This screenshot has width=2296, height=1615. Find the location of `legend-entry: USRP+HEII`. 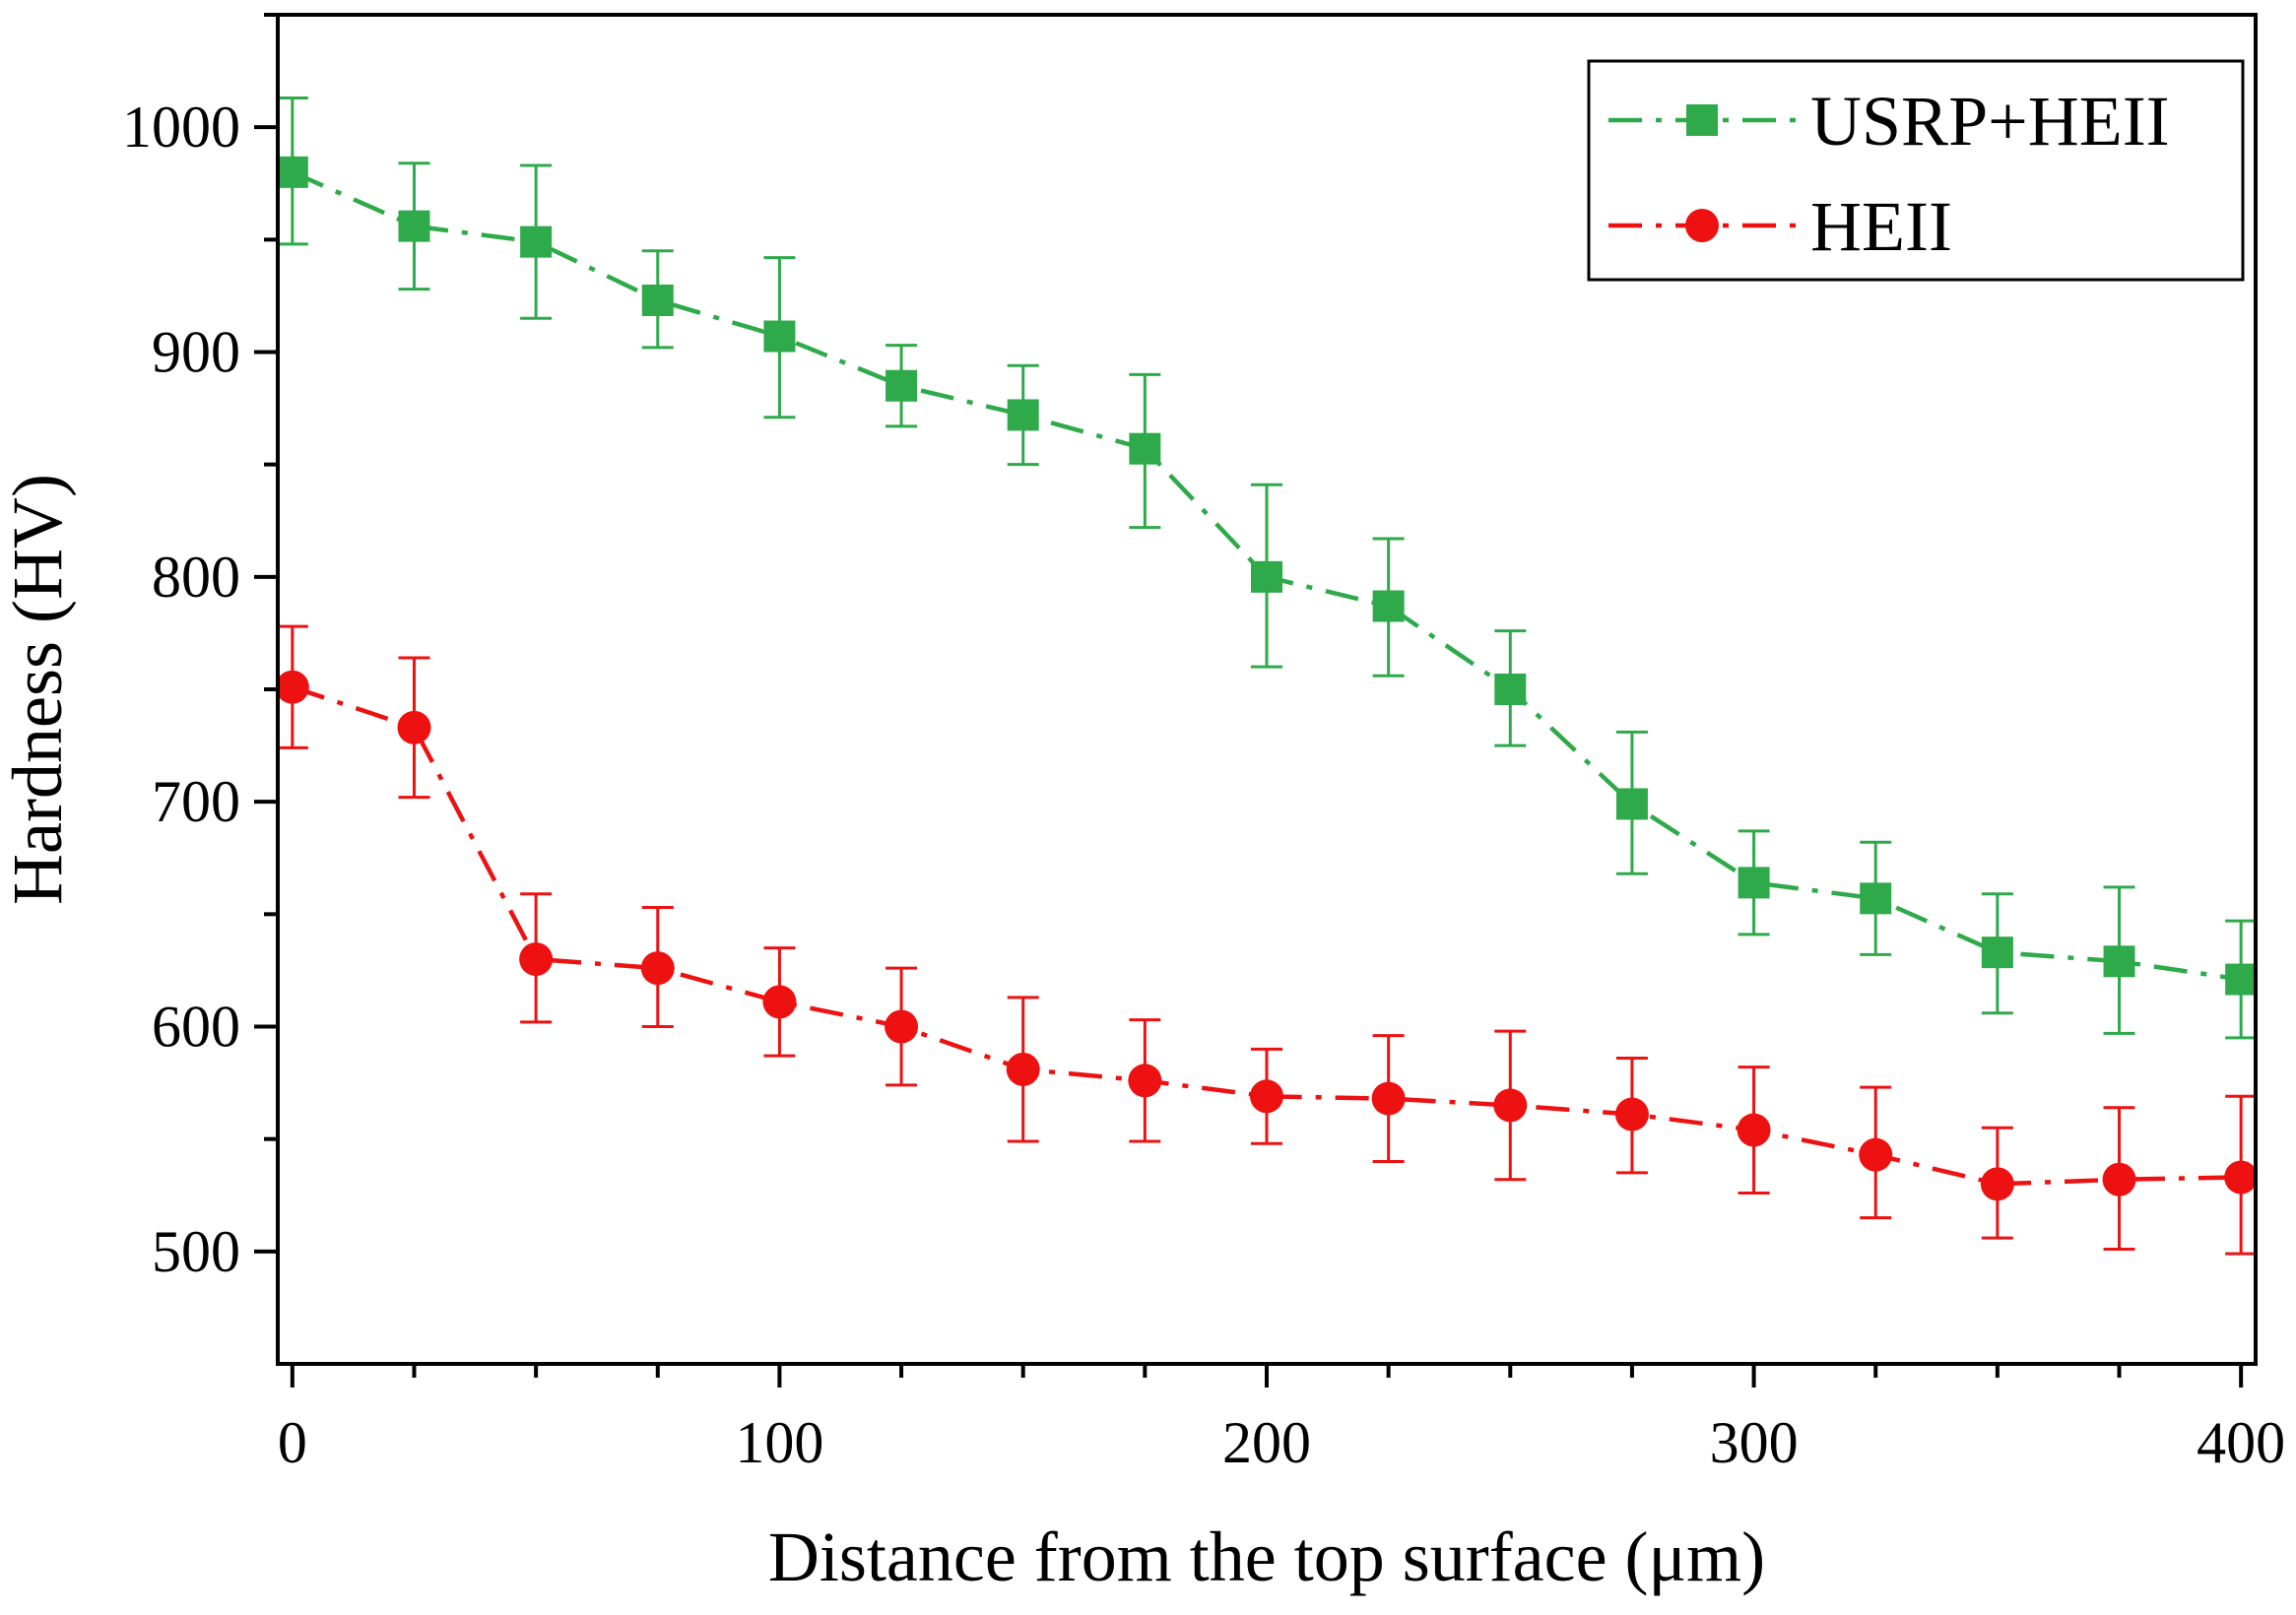

legend-entry: USRP+HEII is located at coordinates (1889, 121).